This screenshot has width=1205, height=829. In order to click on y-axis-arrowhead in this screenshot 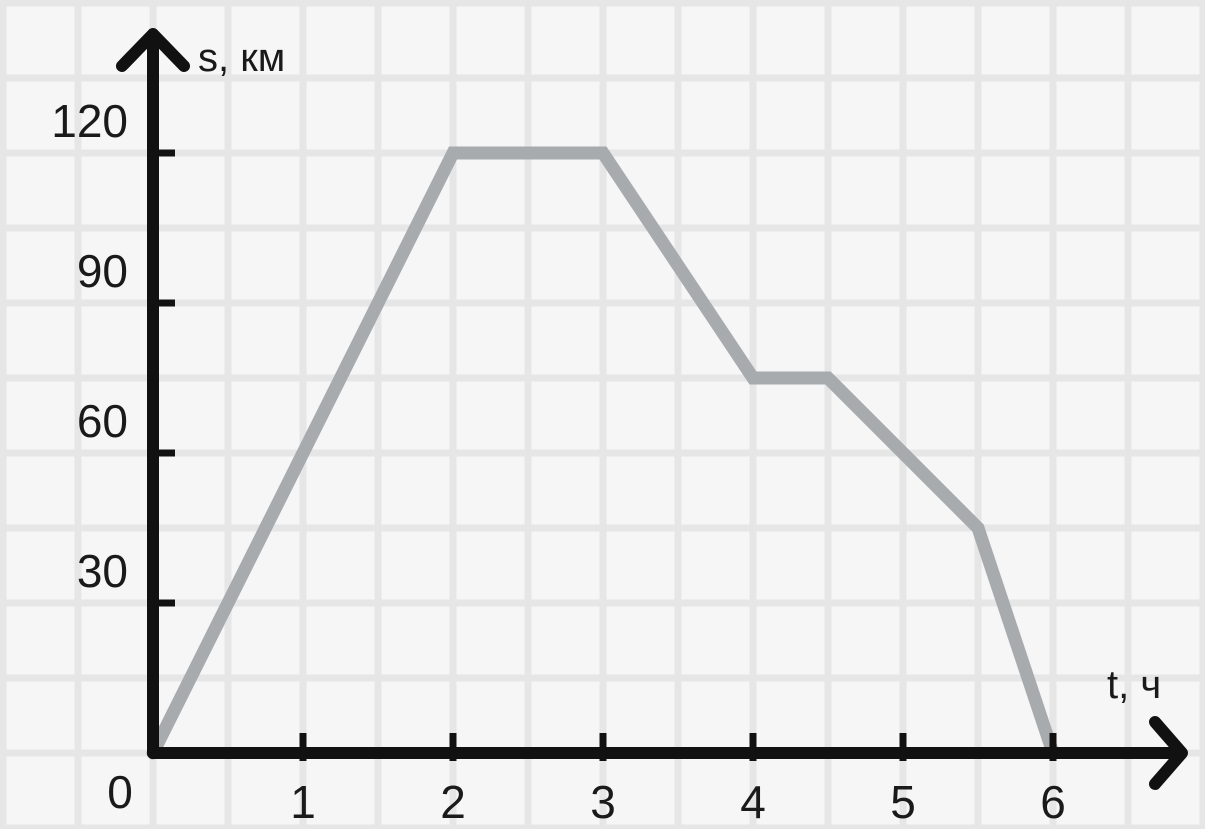, I will do `click(153, 50)`.